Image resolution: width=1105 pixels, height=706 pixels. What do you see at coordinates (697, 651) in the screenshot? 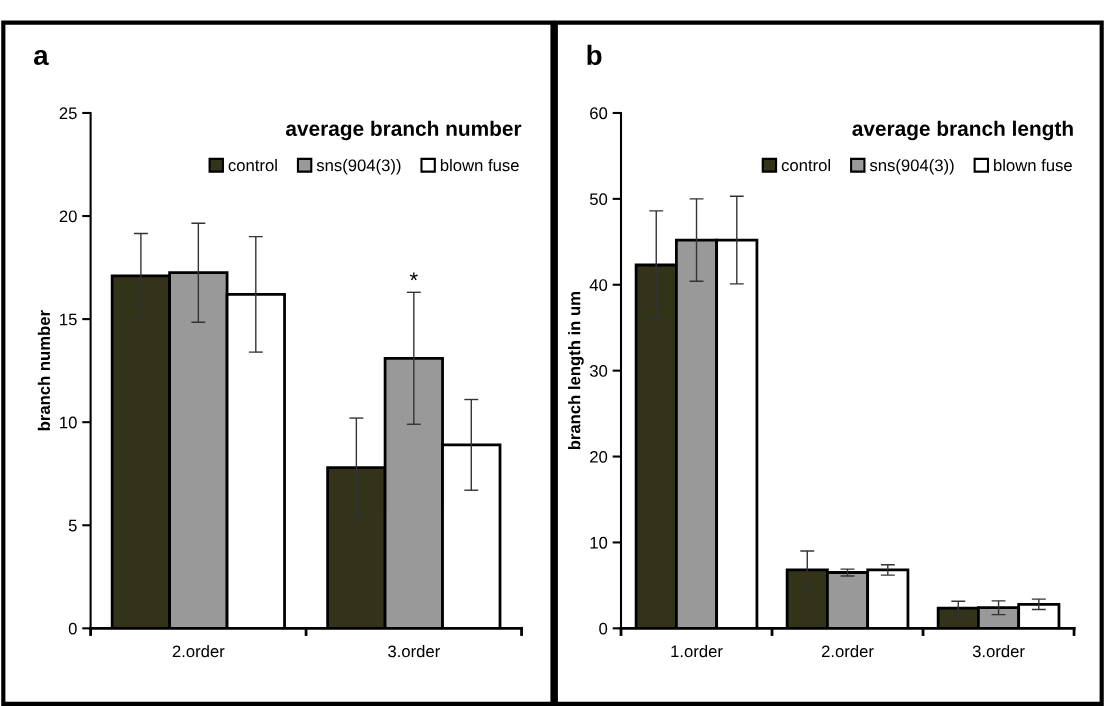
I see `x-tick-label: 1.order` at bounding box center [697, 651].